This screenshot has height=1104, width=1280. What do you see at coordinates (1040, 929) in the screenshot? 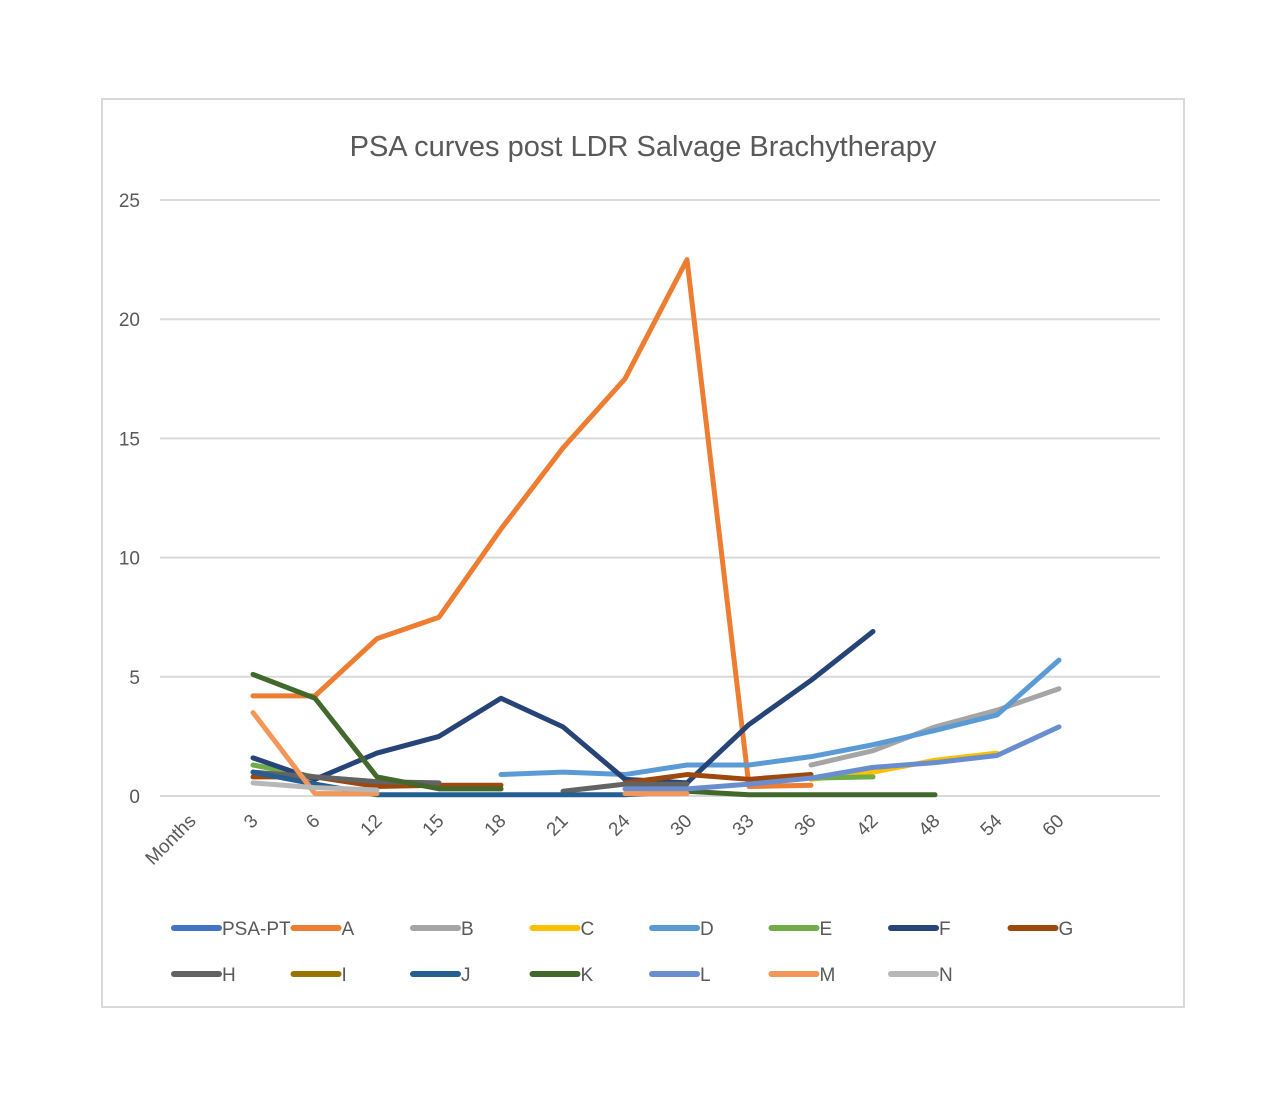
I see `legend-item: G` at bounding box center [1040, 929].